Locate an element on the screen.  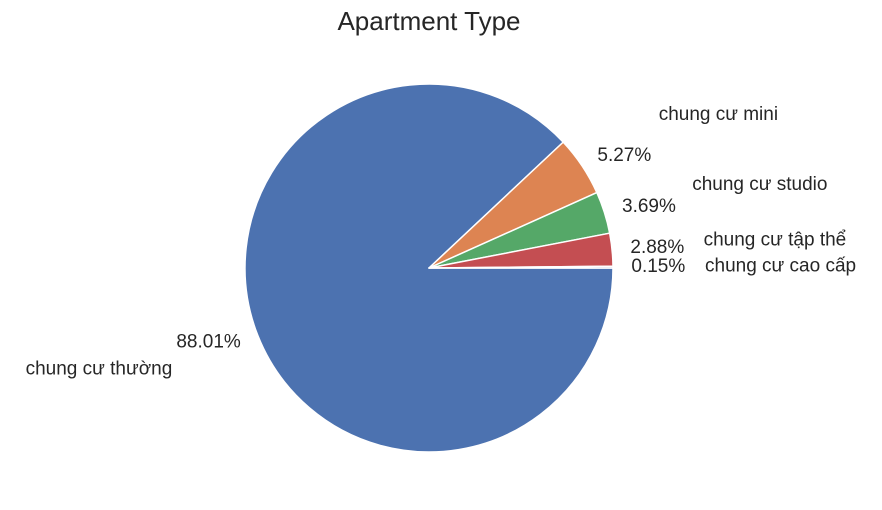
percentage-label-chung-cu-thuong: 88.01% is located at coordinates (208, 341).